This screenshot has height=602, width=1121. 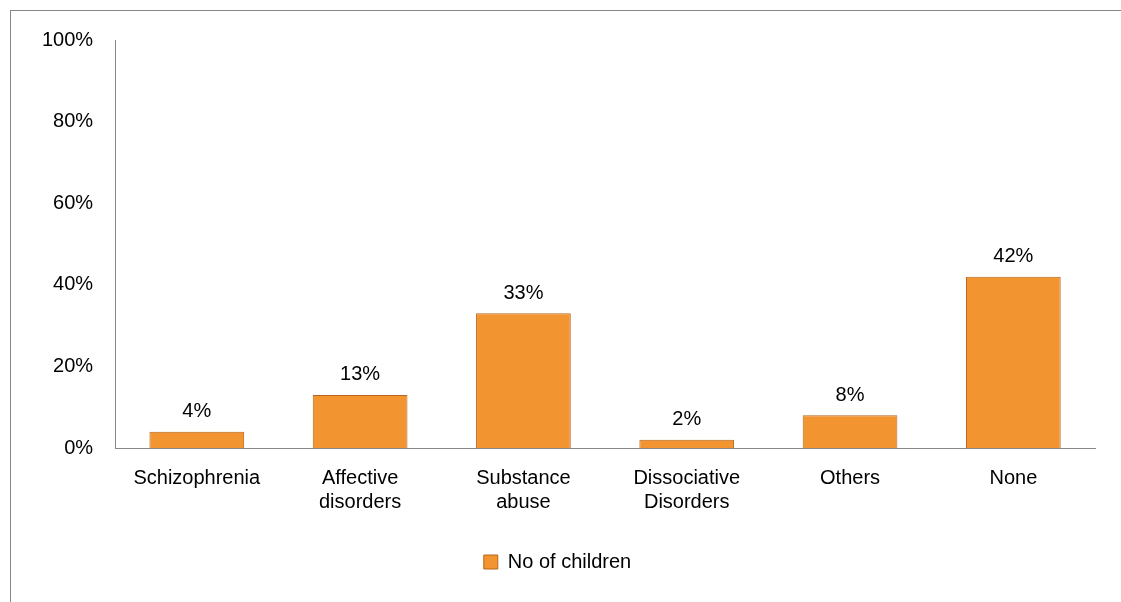 What do you see at coordinates (850, 476) in the screenshot?
I see `x-tick-label: Others` at bounding box center [850, 476].